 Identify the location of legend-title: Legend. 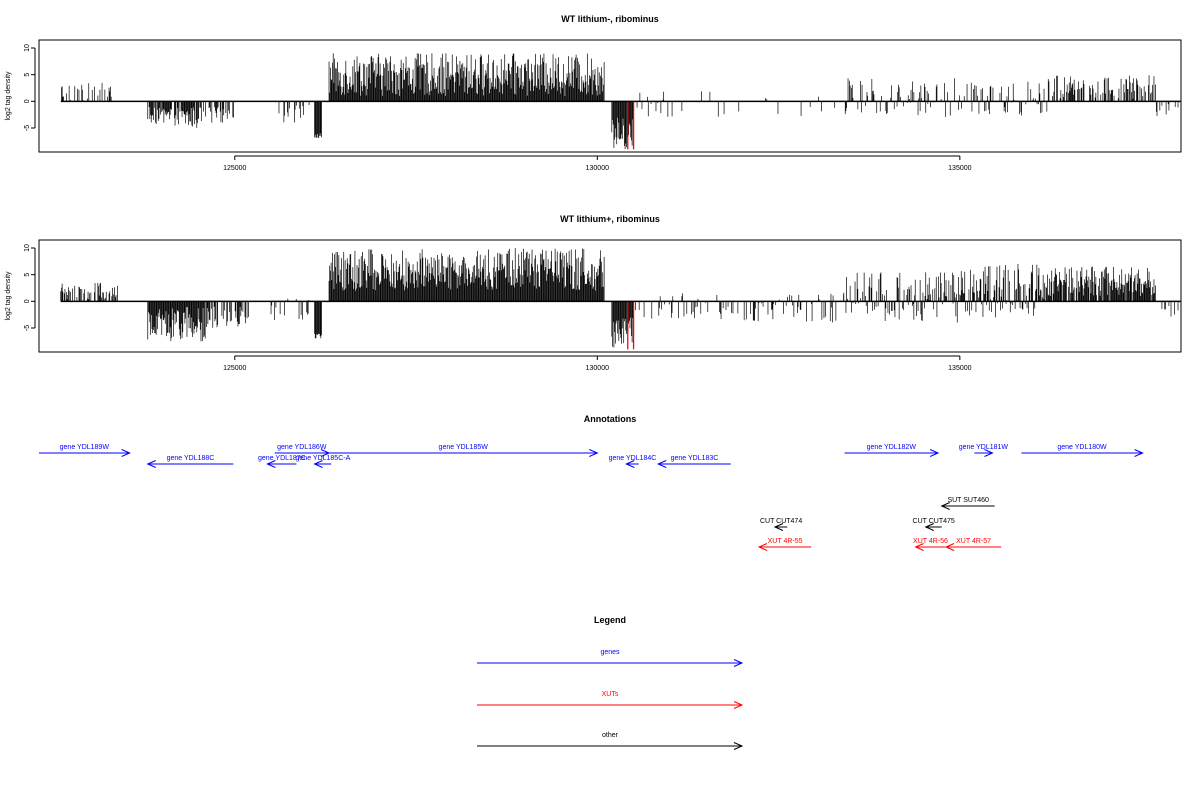
(610, 620).